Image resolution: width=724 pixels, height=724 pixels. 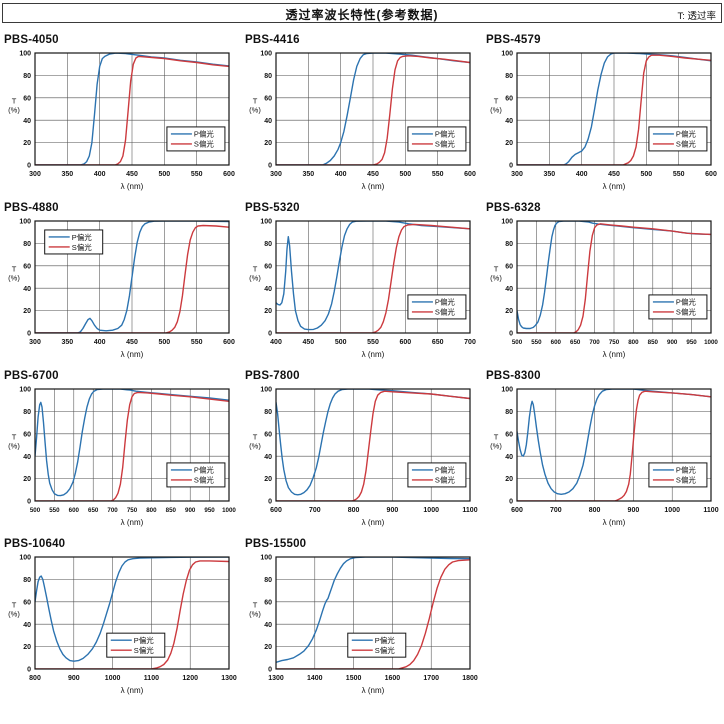 I want to click on x-tick-labels: 500 550 600 650 700 750 800 850 900 950 1000, so click(x=615, y=342).